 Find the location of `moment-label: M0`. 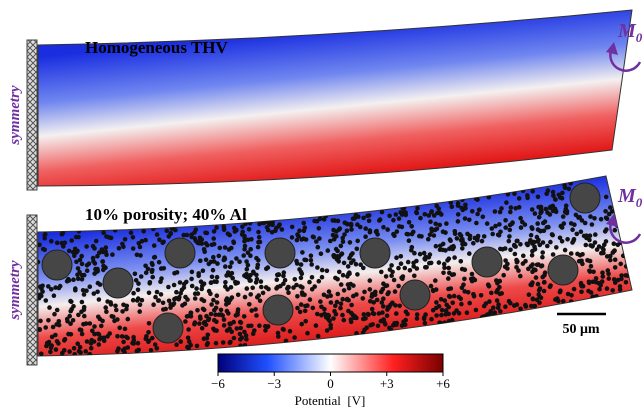

moment-label: M0 is located at coordinates (630, 32).